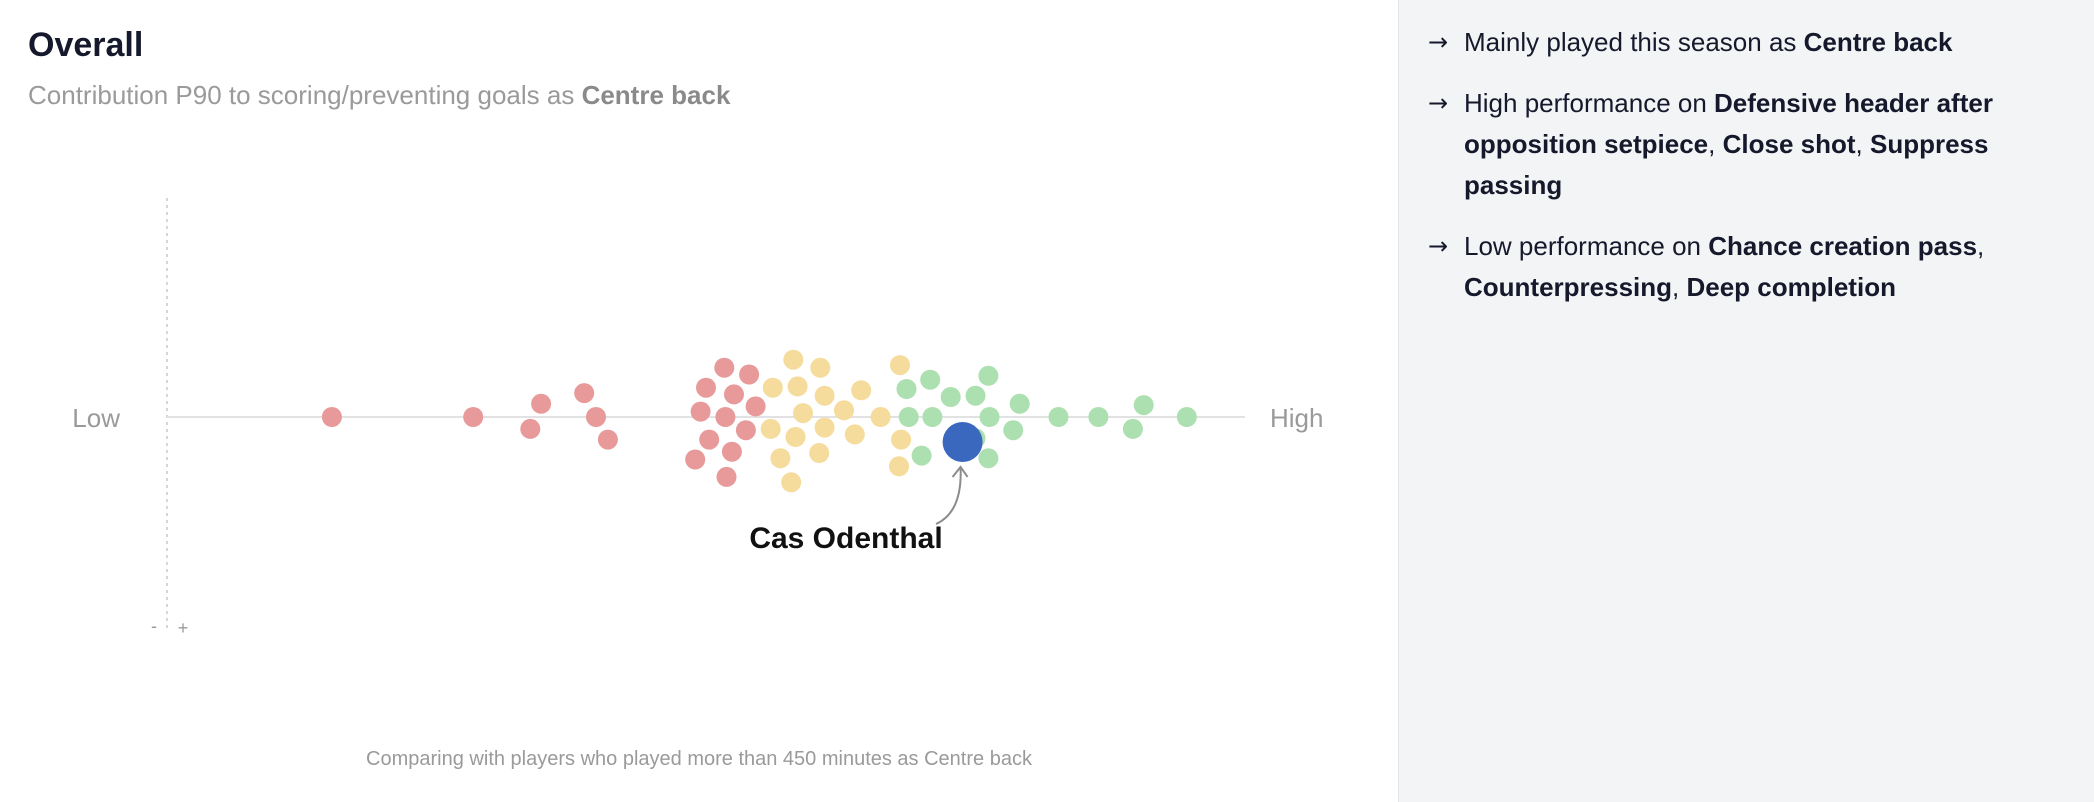  Describe the element at coordinates (1589, 103) in the screenshot. I see `insight-text: High performance on` at that location.